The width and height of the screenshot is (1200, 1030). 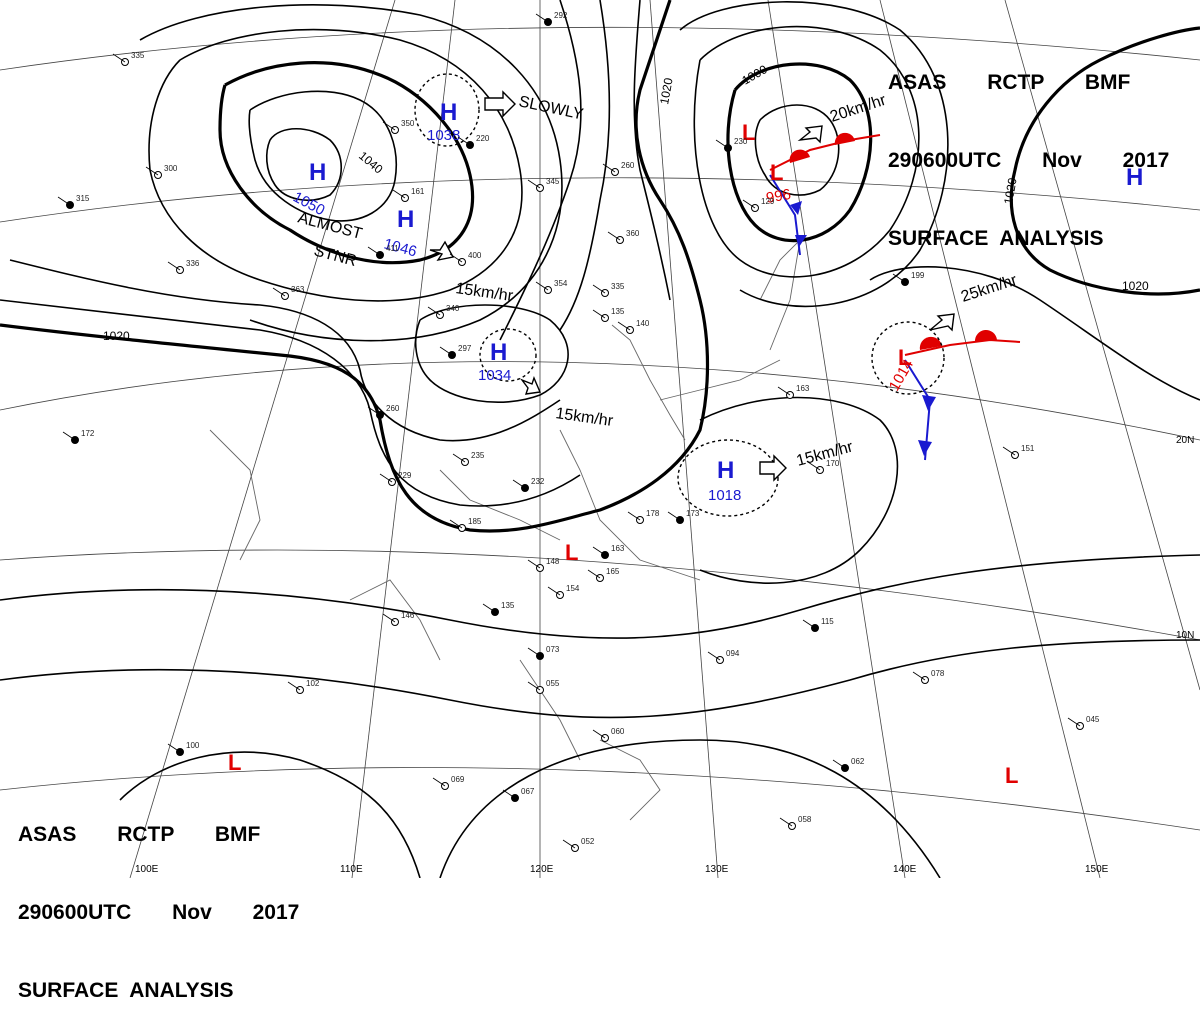 What do you see at coordinates (408, 123) in the screenshot?
I see `station-pressure: 350` at bounding box center [408, 123].